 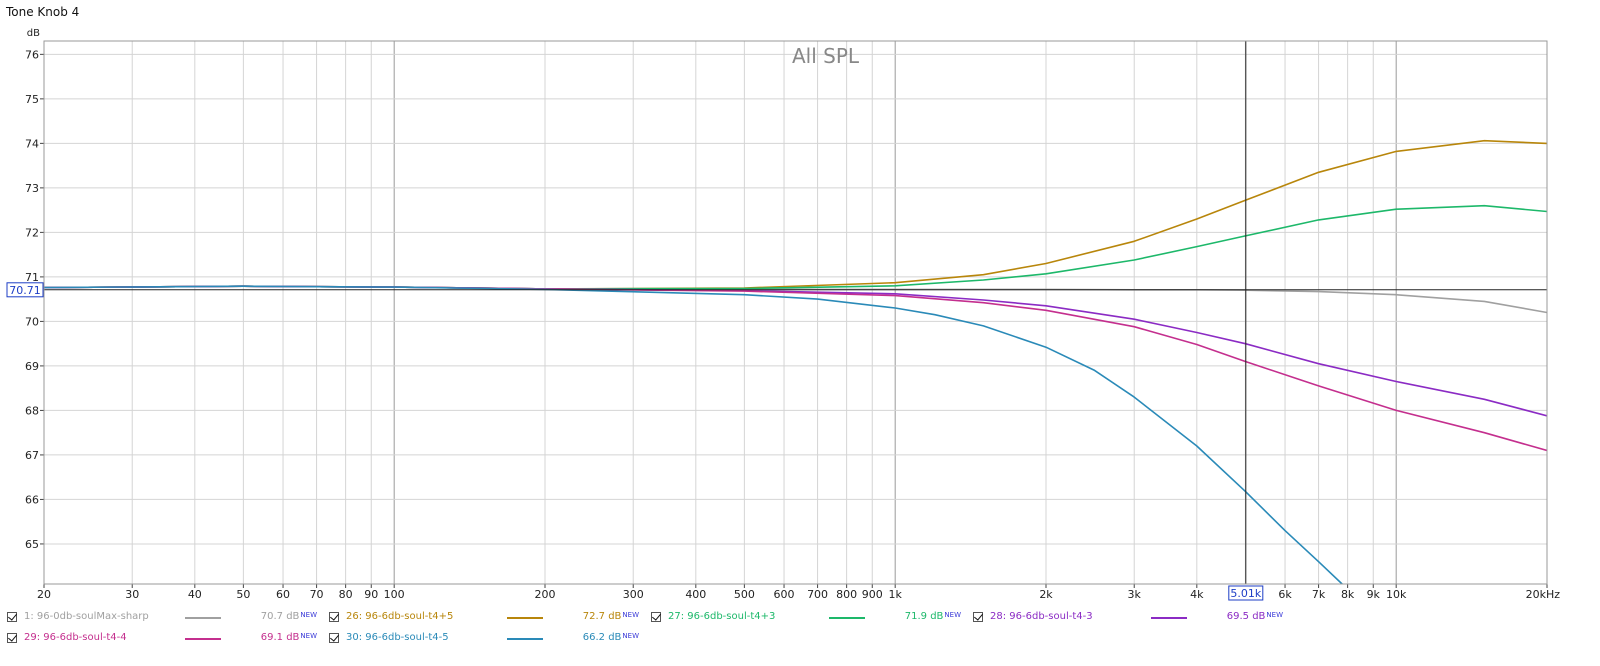 I want to click on legend-value-text: 69.5 dB, so click(x=1246, y=616).